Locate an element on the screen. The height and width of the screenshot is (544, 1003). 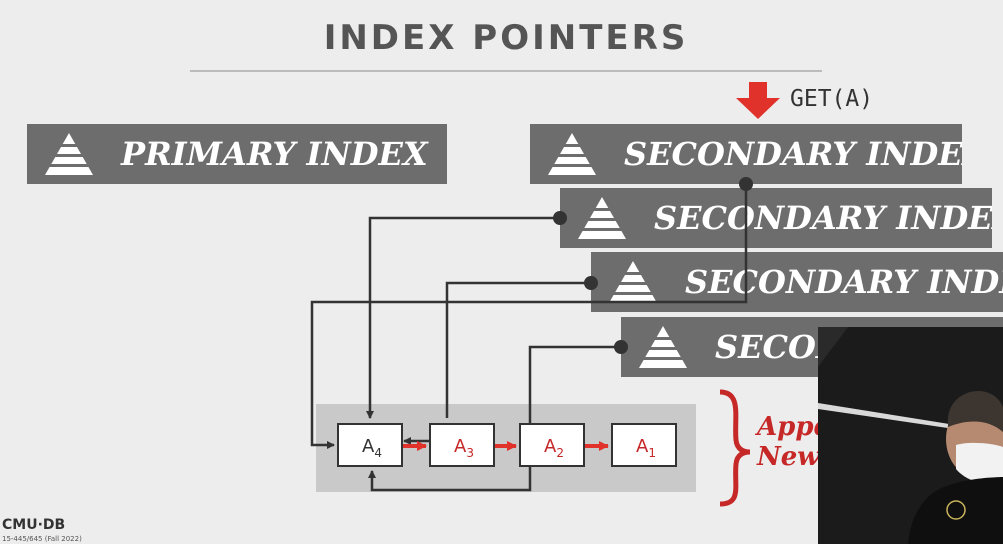
presenter-video-icon is located at coordinates (910, 435).